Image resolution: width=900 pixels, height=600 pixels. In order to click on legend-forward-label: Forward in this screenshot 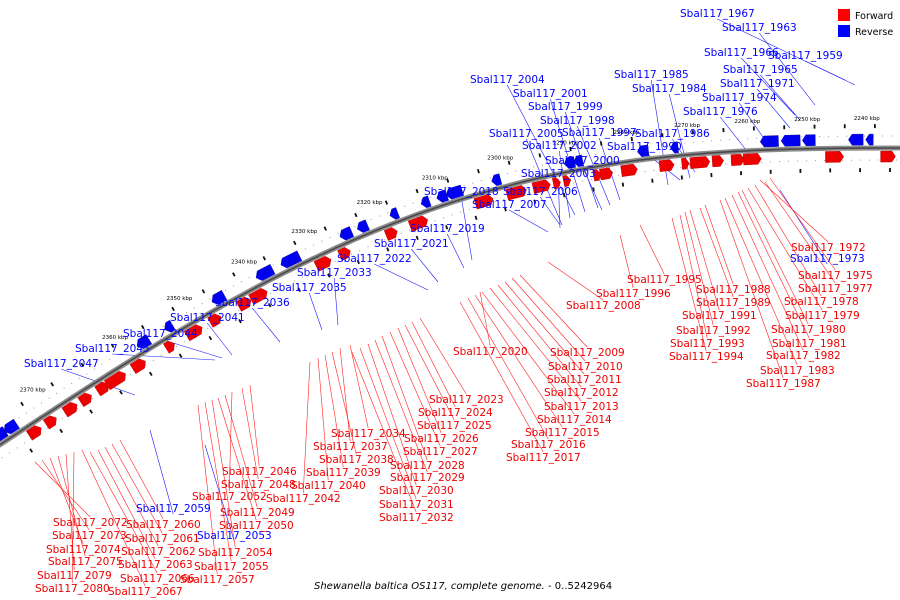, I will do `click(874, 16)`.